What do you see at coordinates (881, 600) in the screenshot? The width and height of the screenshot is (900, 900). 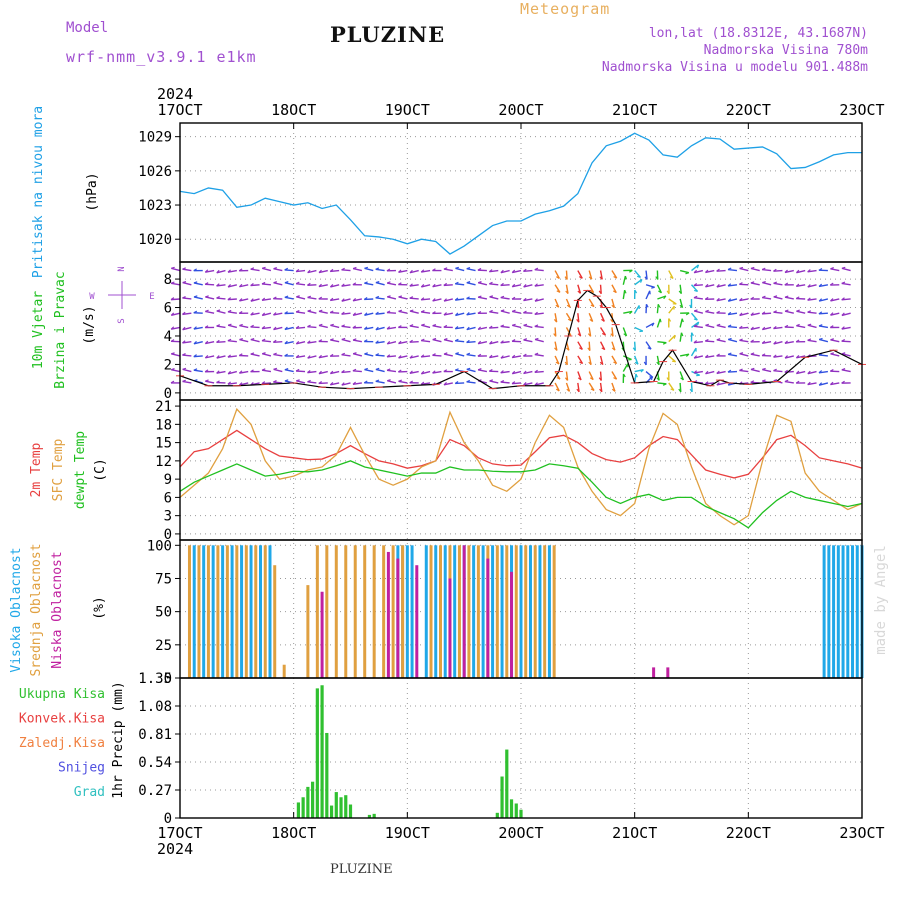 I see `watermark: made by Angel` at bounding box center [881, 600].